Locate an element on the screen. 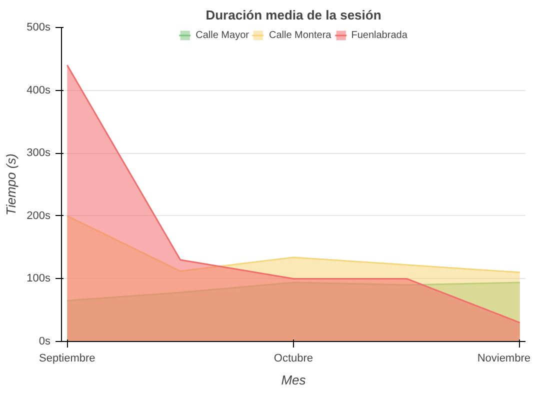 The height and width of the screenshot is (400, 543). y-tick-label: 100s is located at coordinates (38, 278).